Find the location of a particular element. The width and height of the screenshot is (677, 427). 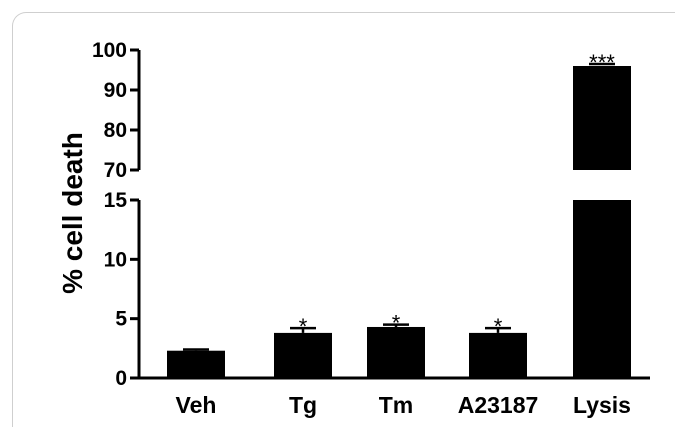

x-tick-label: Veh is located at coordinates (196, 405).